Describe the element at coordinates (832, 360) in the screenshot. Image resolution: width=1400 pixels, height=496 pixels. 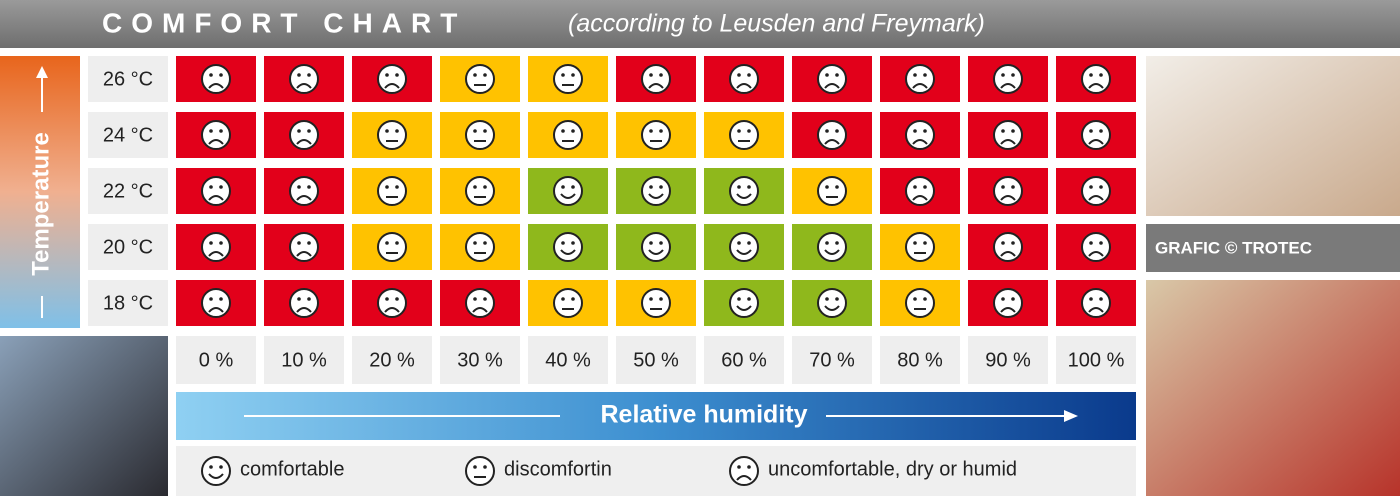
I see `column-label: 70 %` at that location.